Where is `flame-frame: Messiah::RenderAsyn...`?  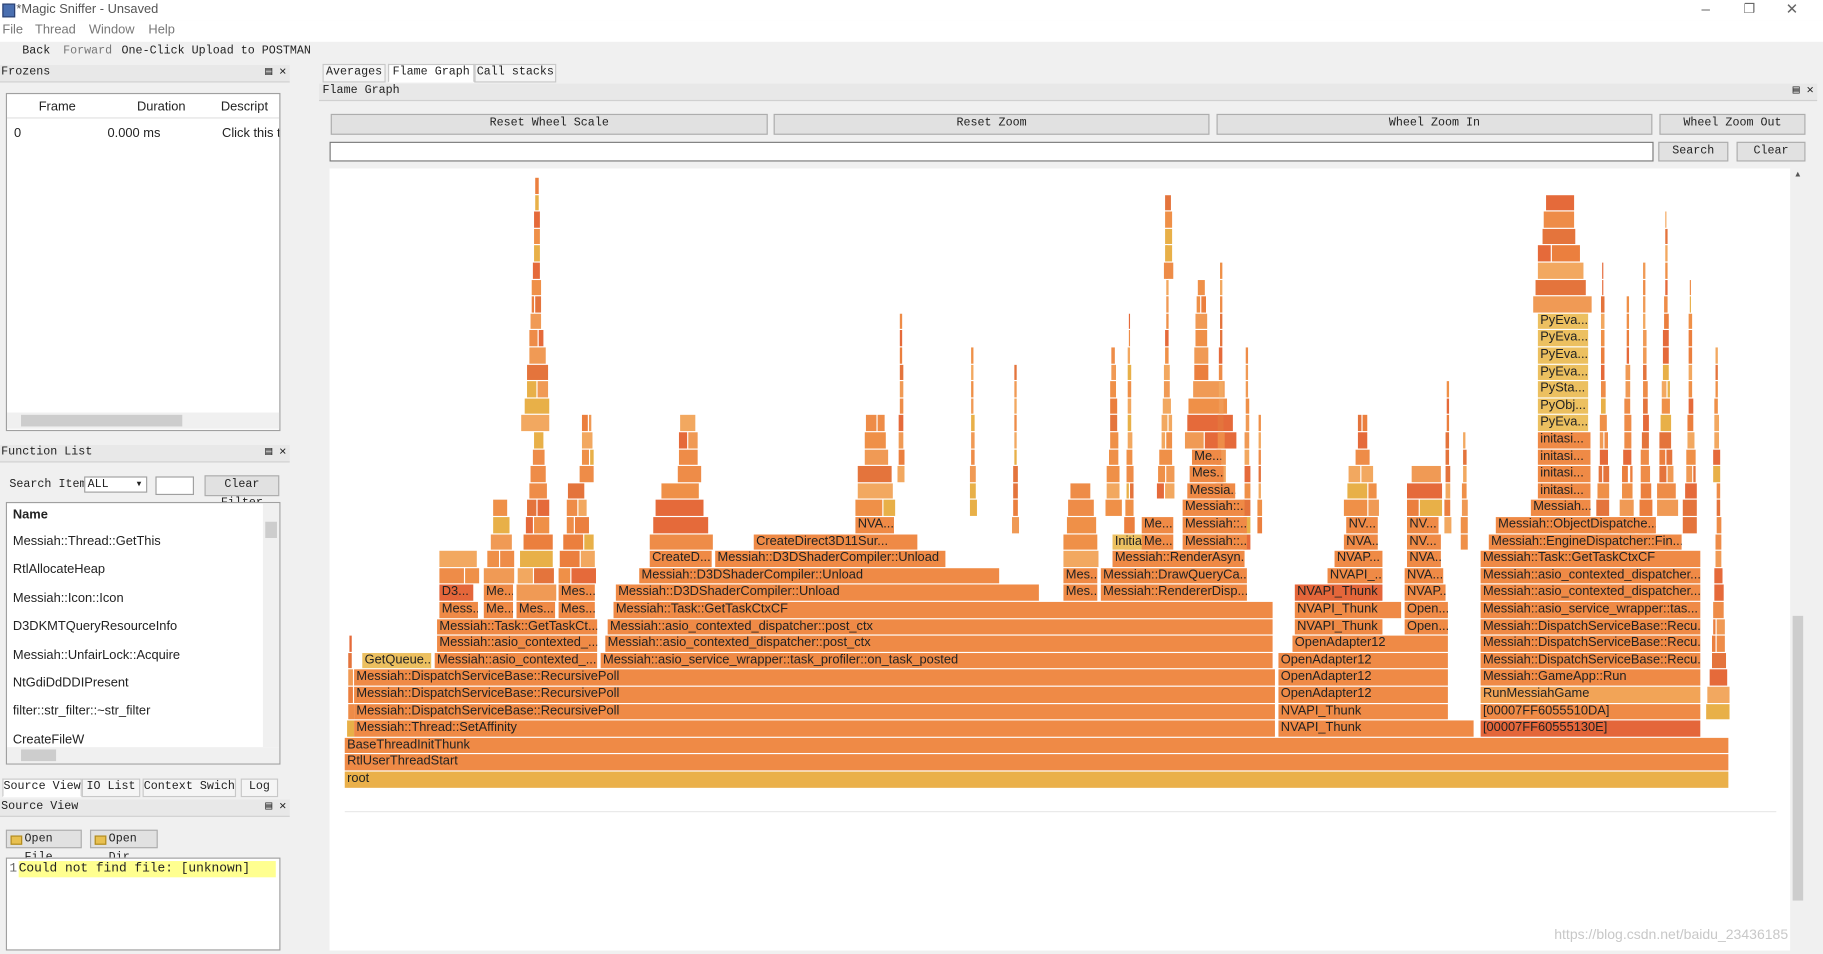
flame-frame: Messiah::RenderAsyn... is located at coordinates (1178, 559).